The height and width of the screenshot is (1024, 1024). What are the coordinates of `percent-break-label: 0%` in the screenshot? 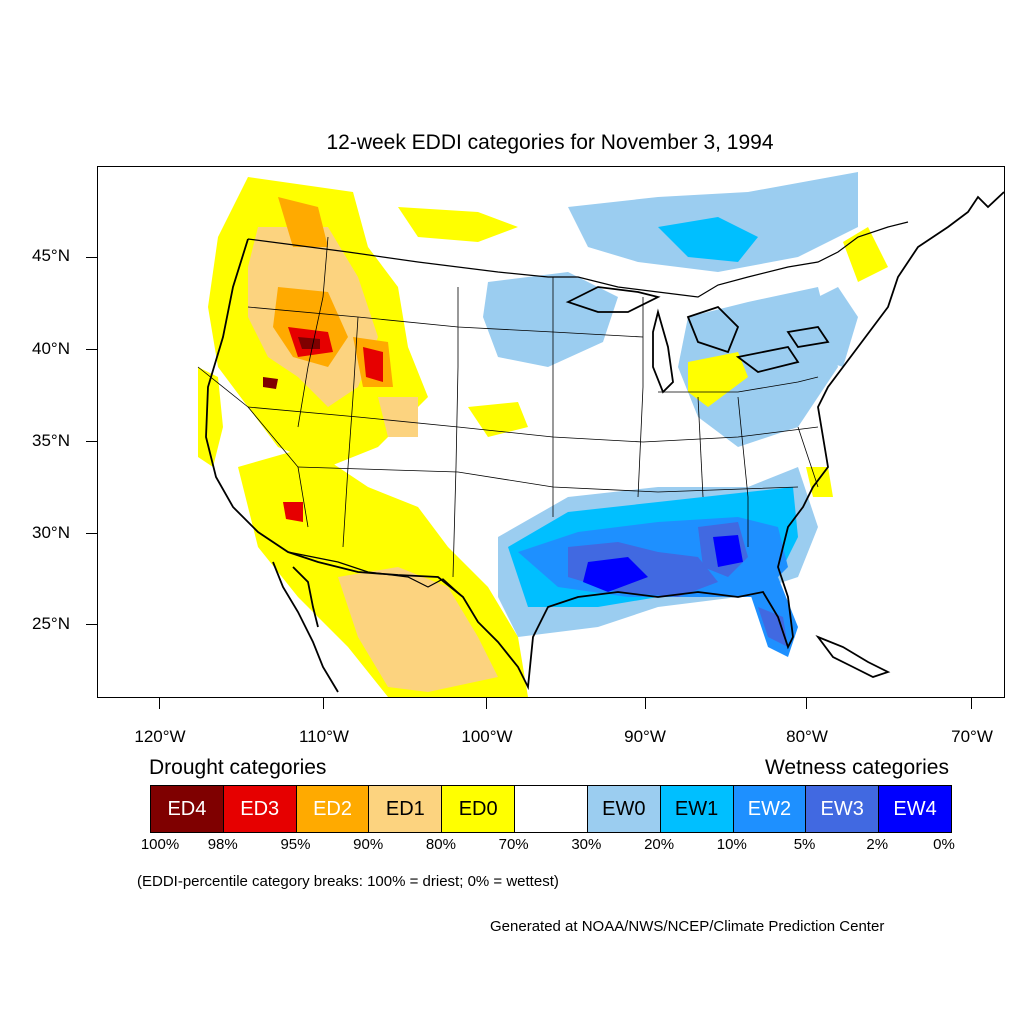 It's located at (944, 844).